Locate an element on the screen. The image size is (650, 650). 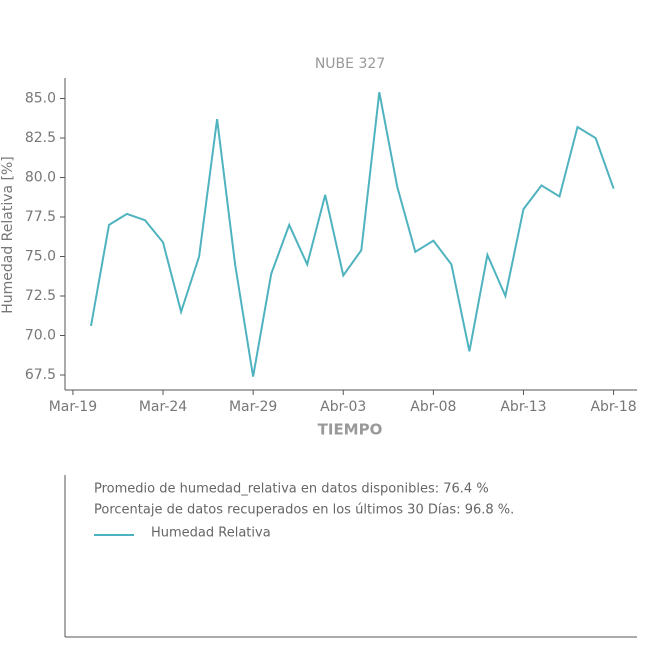
y-tick-label: 85.0 is located at coordinates (40, 99).